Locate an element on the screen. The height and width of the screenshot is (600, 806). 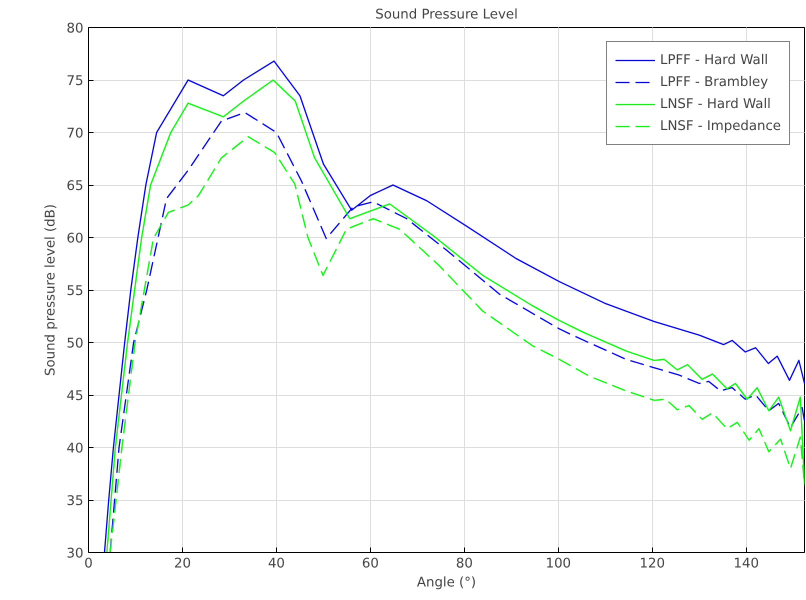
y-tick-label: 70 is located at coordinates (75, 134).